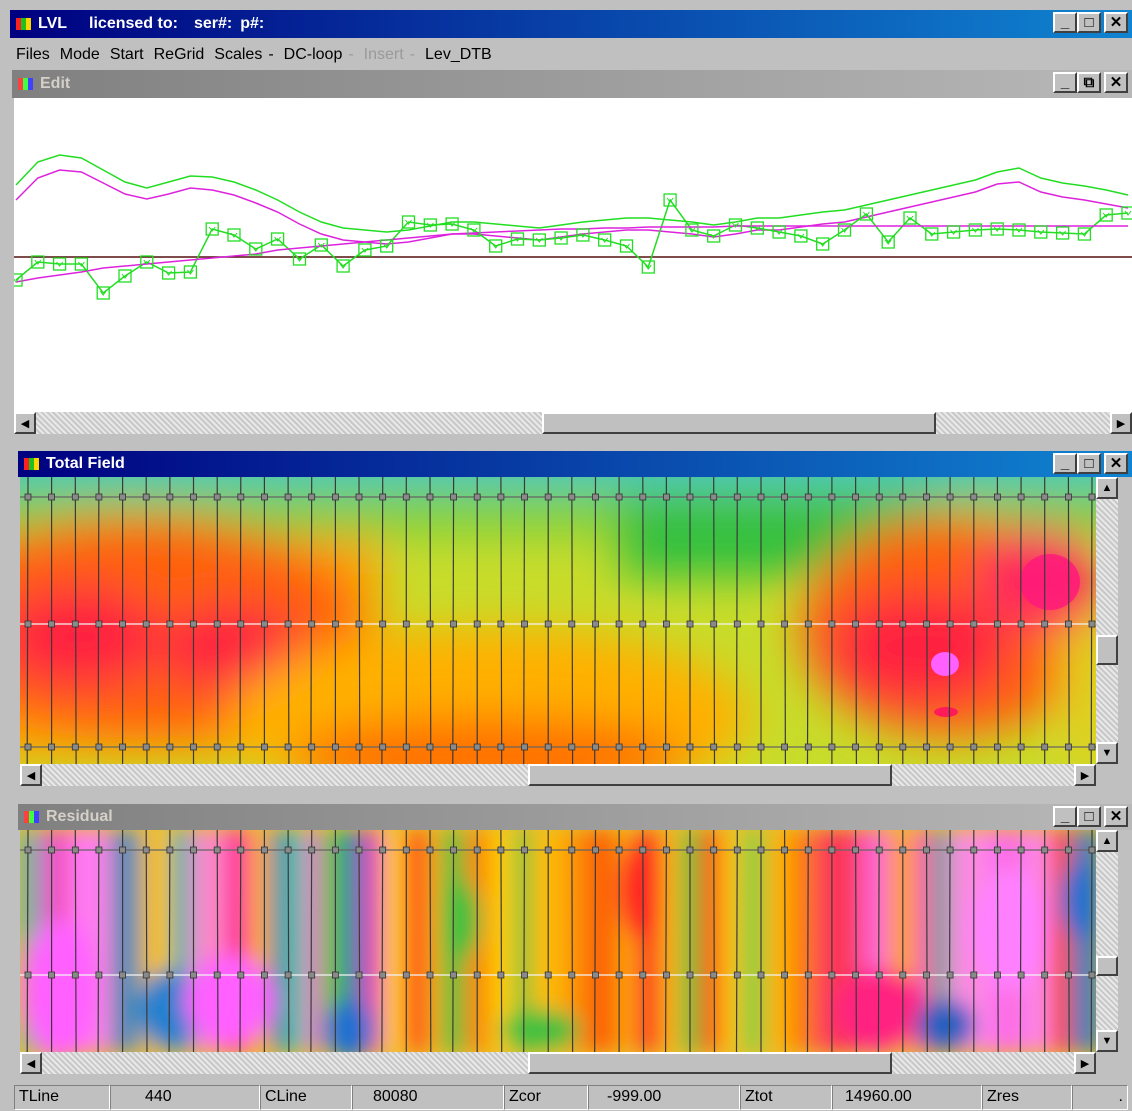 This screenshot has height=1111, width=1132. Describe the element at coordinates (575, 464) in the screenshot. I see `total-field-window-title-bar: Total Field _ □ ✕` at that location.